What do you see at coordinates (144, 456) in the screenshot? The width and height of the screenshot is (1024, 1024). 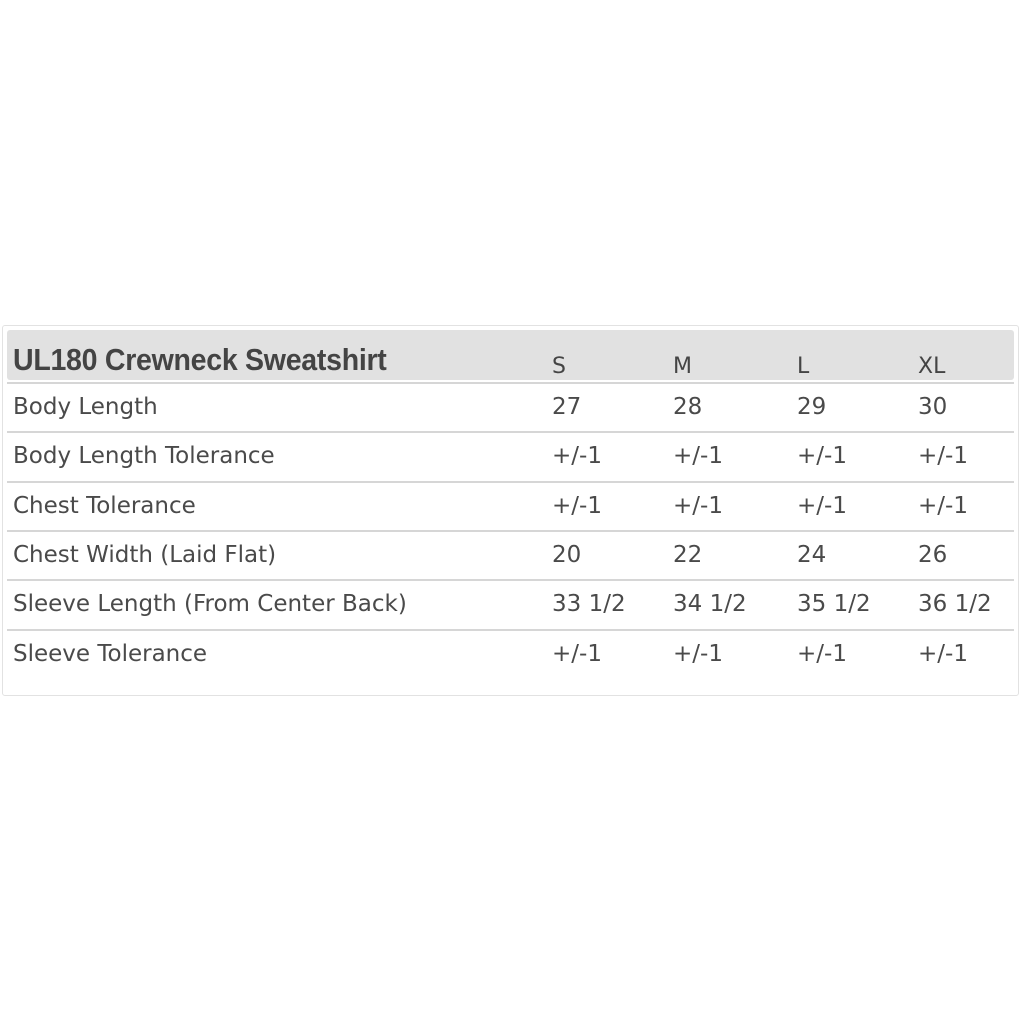 I see `row-label: Body Length Tolerance` at bounding box center [144, 456].